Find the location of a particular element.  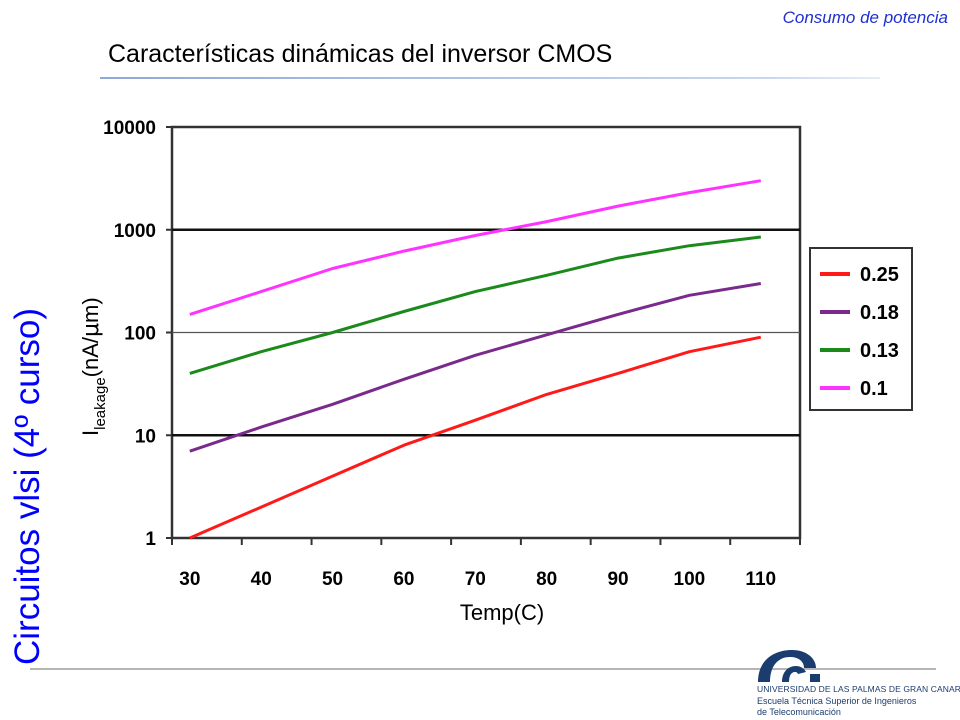

y-axis-title: Ileakage(nA/μm) is located at coordinates (93, 366).